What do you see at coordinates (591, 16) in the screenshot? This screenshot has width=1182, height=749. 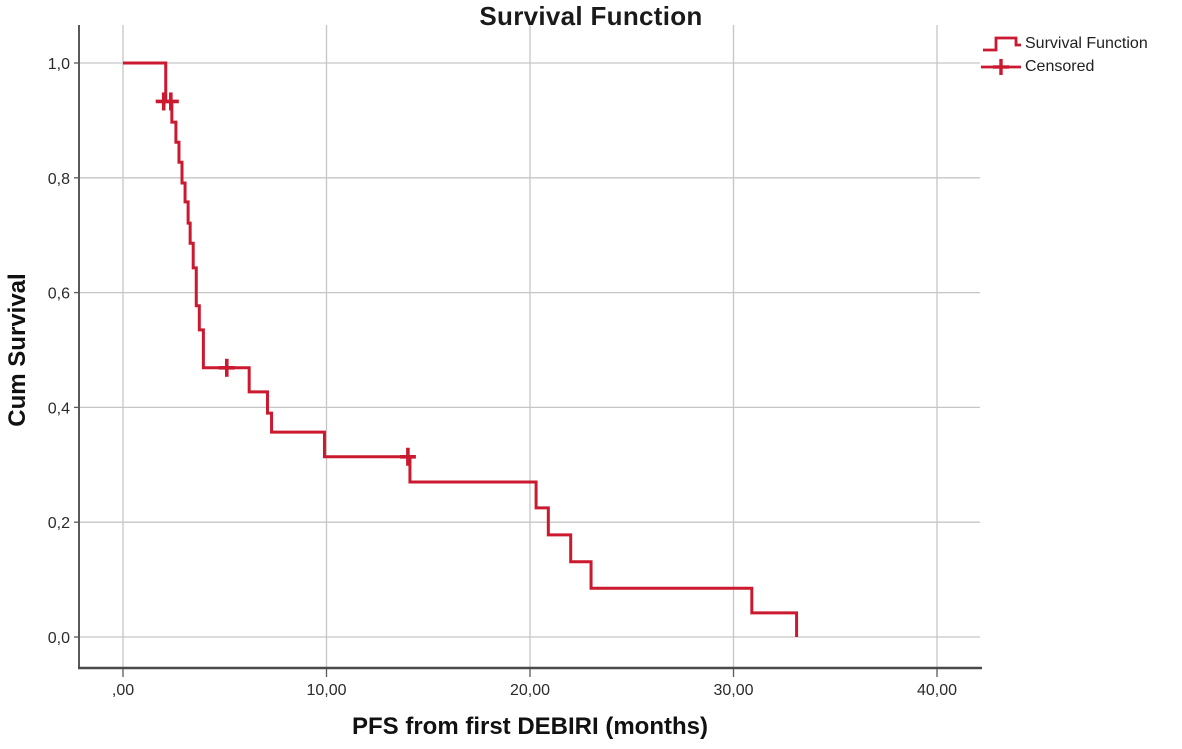 I see `chart-title: Survival Function` at bounding box center [591, 16].